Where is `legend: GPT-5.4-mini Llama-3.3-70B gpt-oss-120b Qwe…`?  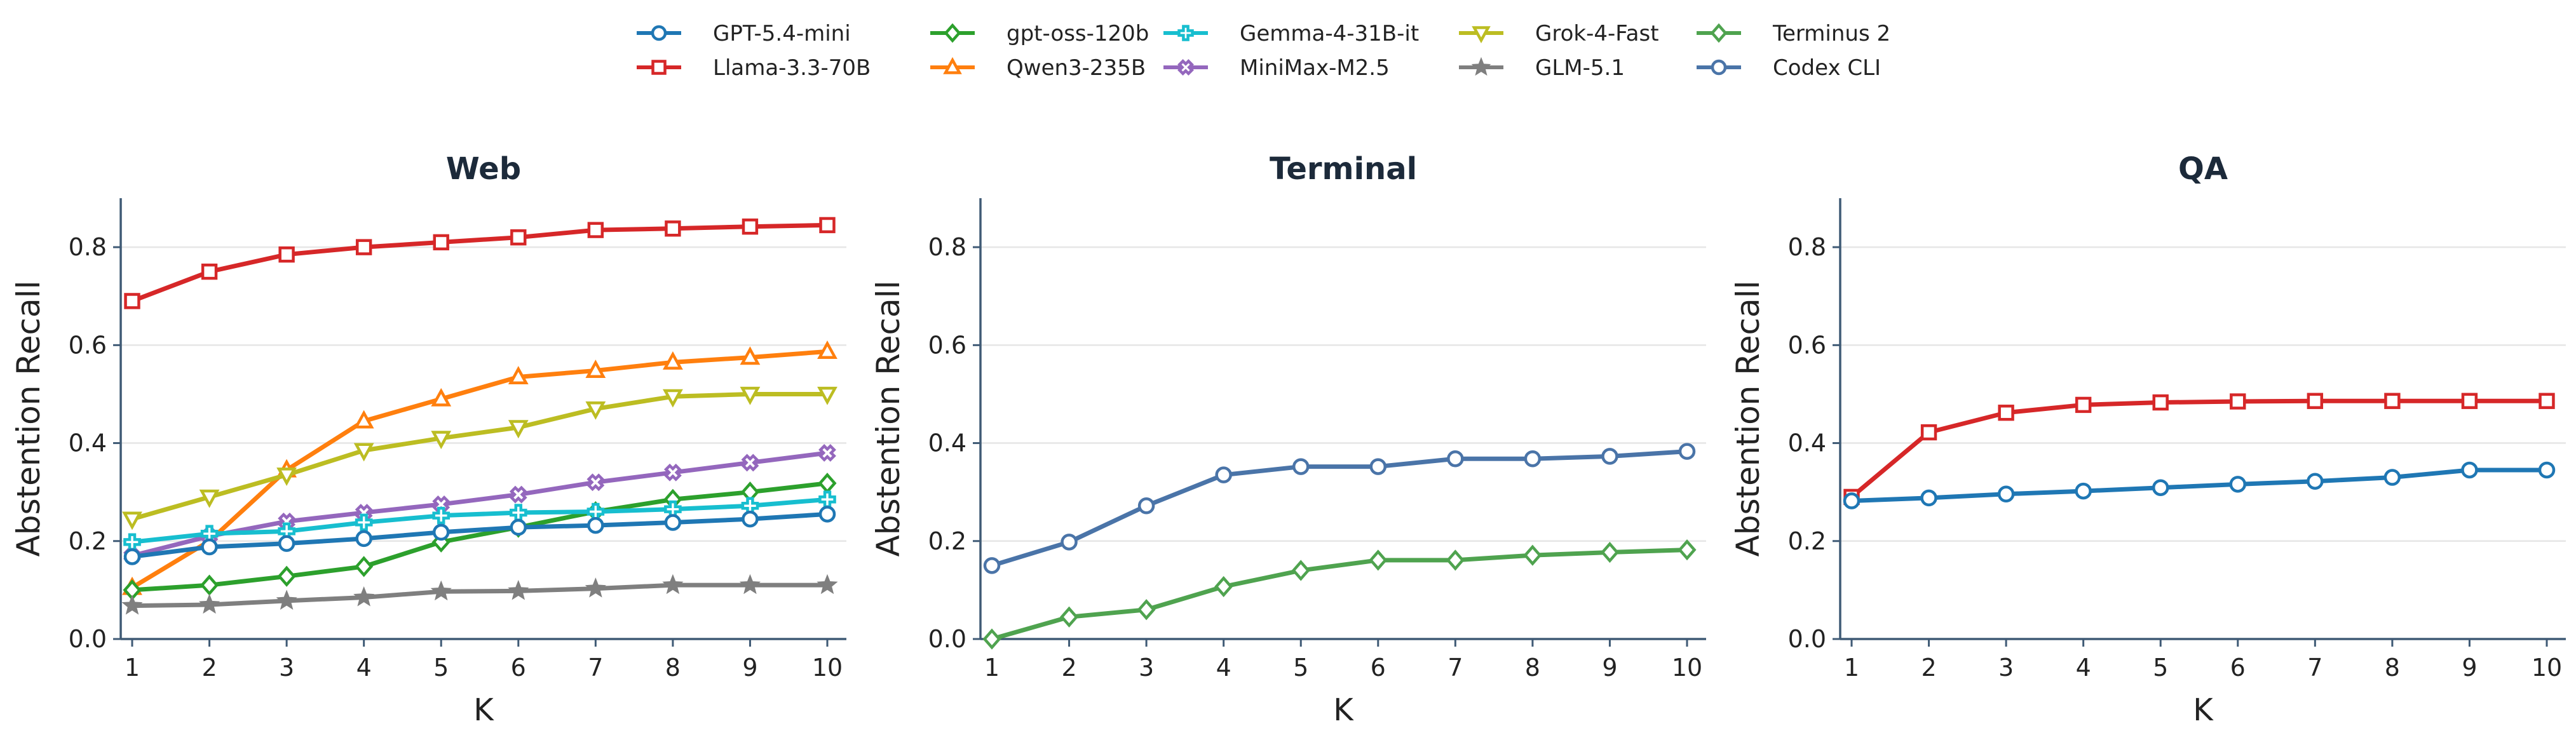 legend: GPT-5.4-mini Llama-3.3-70B gpt-oss-120b Qwe… is located at coordinates (1263, 51).